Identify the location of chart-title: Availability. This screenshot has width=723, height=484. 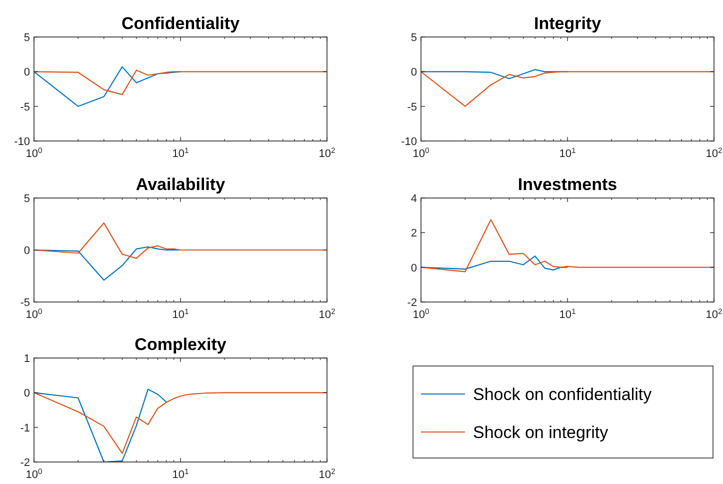
(181, 184).